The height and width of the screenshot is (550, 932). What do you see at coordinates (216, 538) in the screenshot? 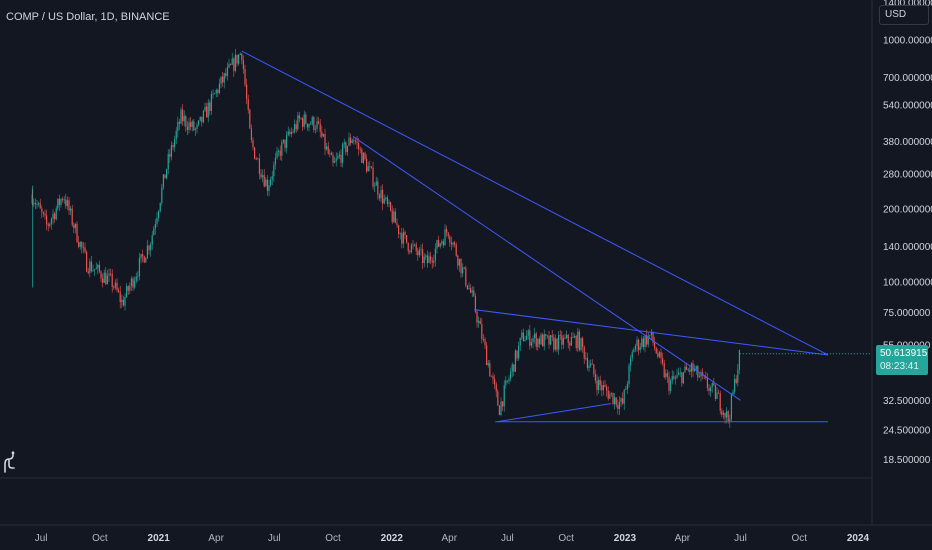
I see `time-tick-label: Apr` at bounding box center [216, 538].